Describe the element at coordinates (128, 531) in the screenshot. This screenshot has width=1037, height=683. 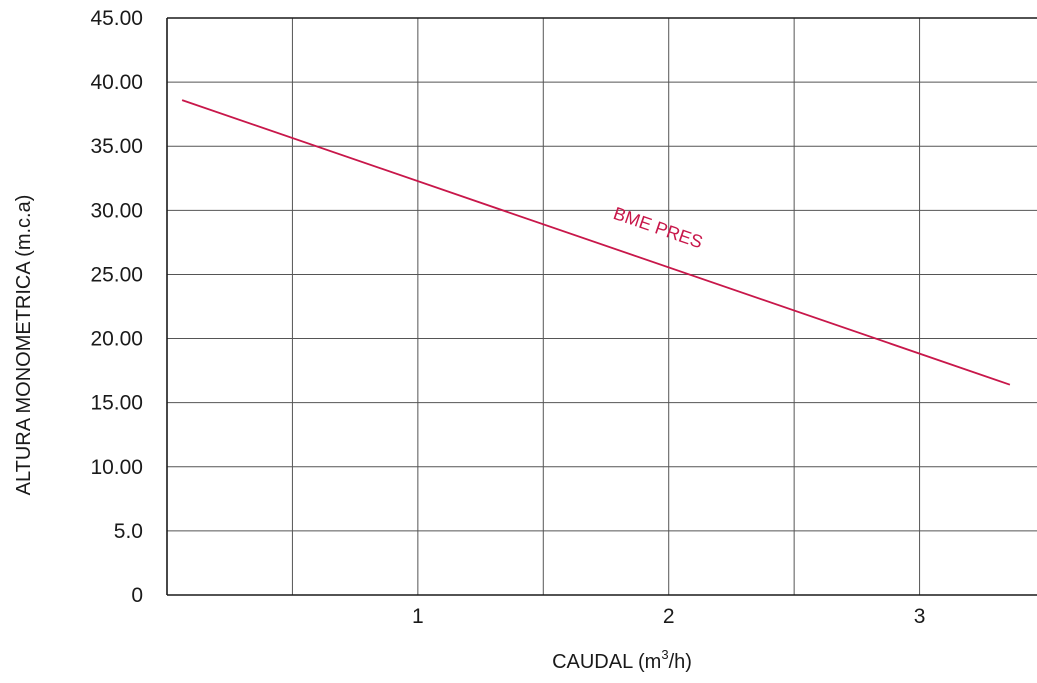
I see `y-tick-label: 5.0` at that location.